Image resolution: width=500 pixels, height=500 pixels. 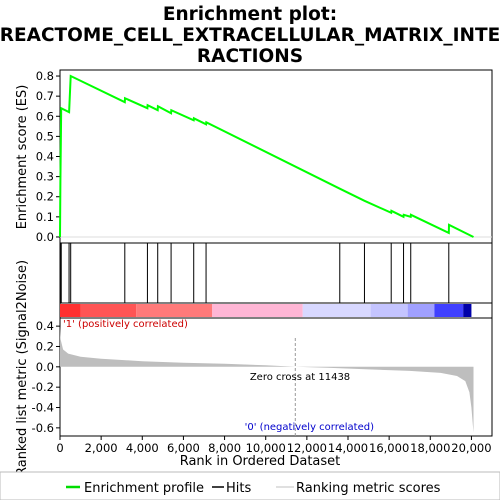 What do you see at coordinates (260, 461) in the screenshot?
I see `x-axis-label: Rank in Ordered Dataset` at bounding box center [260, 461].